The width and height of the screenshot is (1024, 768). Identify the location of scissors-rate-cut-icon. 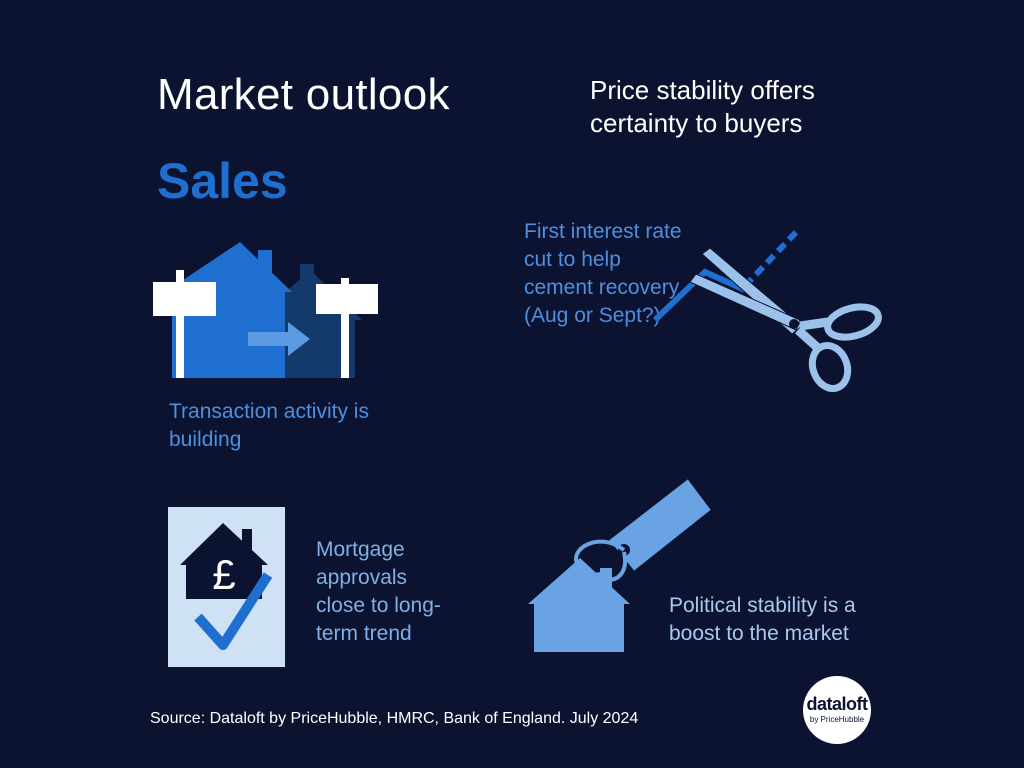
(767, 308).